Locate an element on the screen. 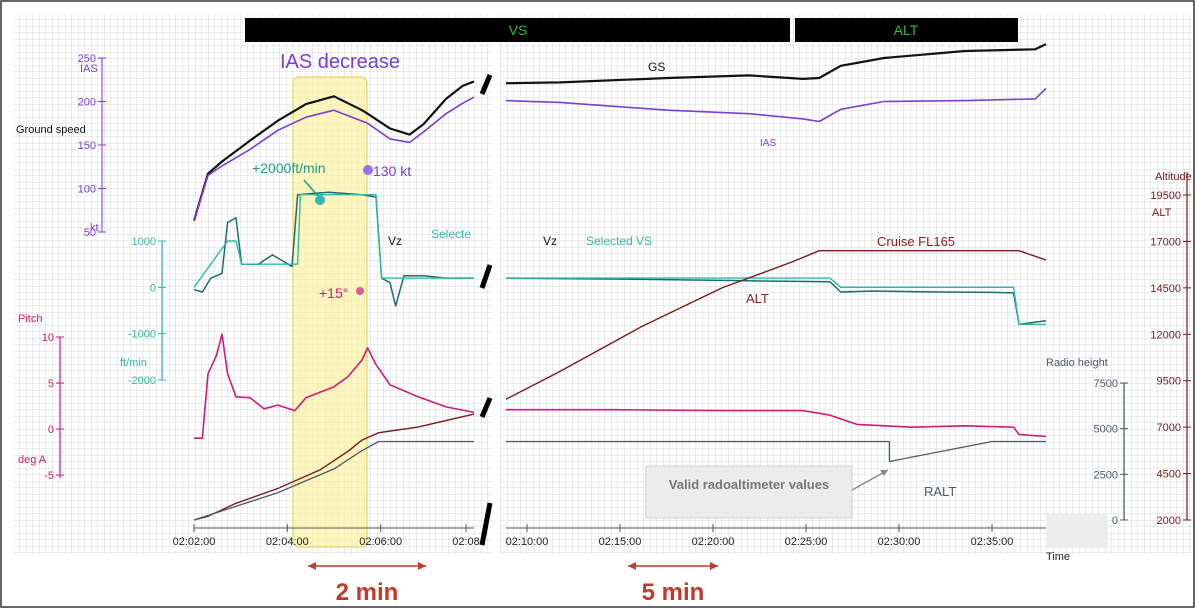 The width and height of the screenshot is (1195, 613). speed-tick-label: 150 is located at coordinates (87, 146).